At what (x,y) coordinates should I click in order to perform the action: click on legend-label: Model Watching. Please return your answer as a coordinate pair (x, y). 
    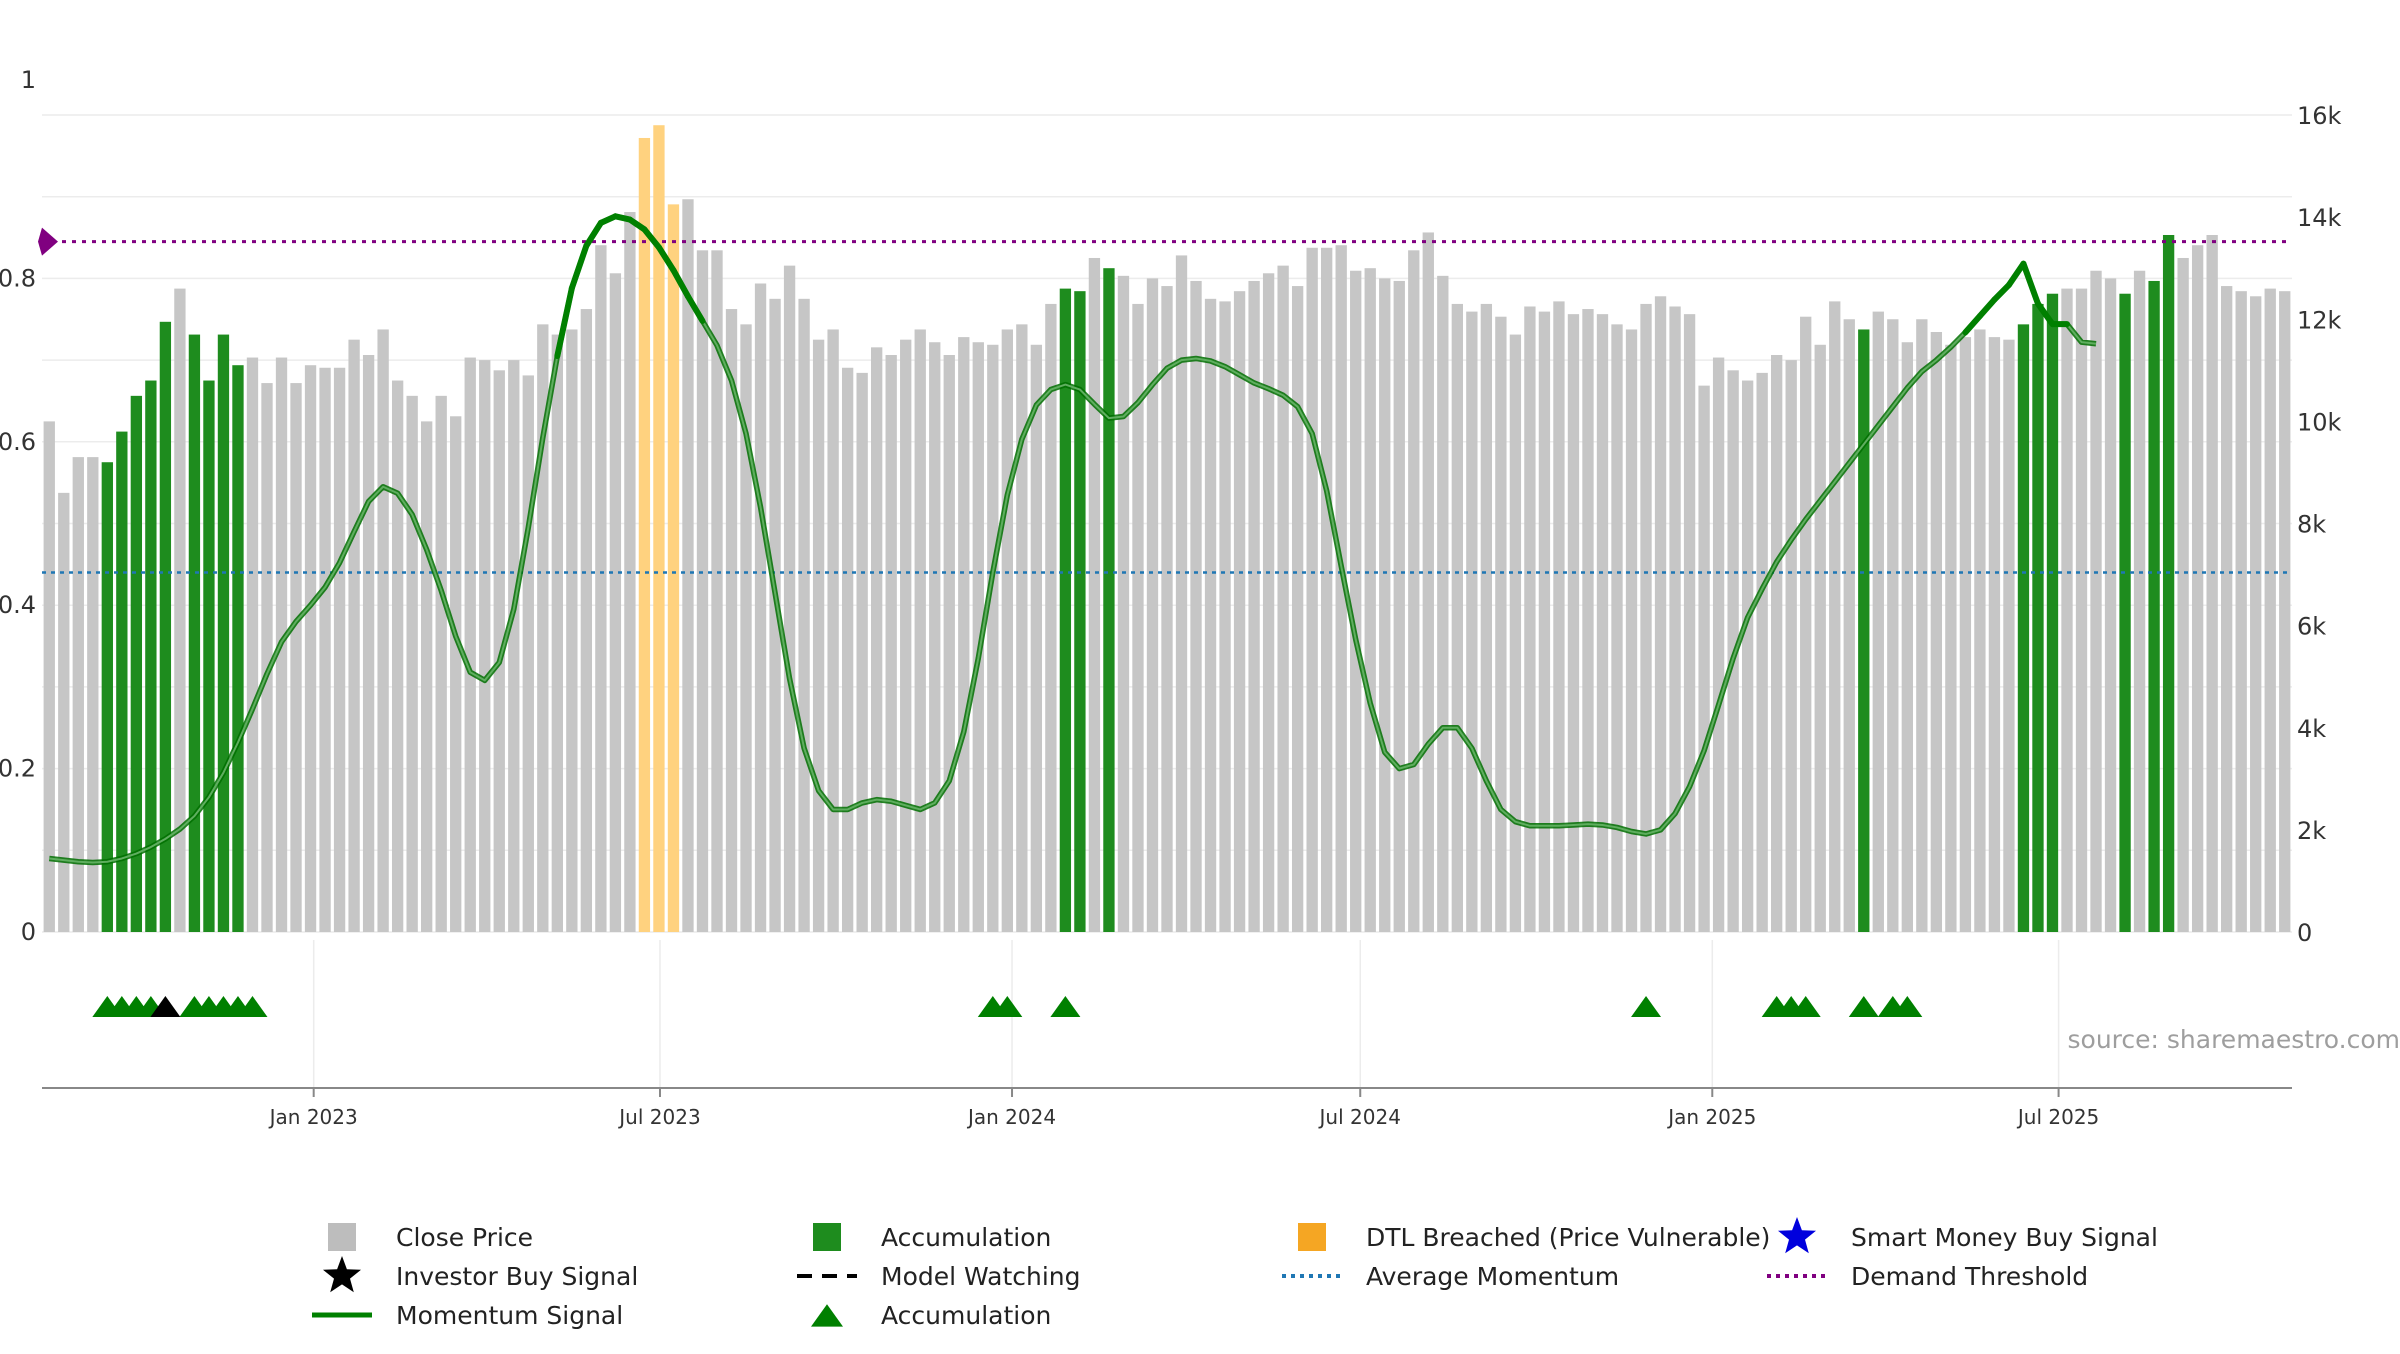
    Looking at the image, I should click on (981, 1276).